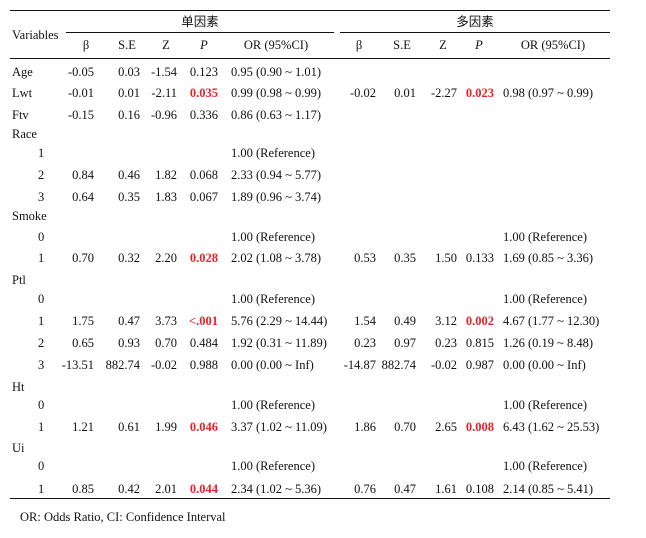 This screenshot has height=538, width=646. What do you see at coordinates (548, 93) in the screenshot?
I see `multivariate-or-ci-cell: 0.98 (0.97 ~ 0.99)` at bounding box center [548, 93].